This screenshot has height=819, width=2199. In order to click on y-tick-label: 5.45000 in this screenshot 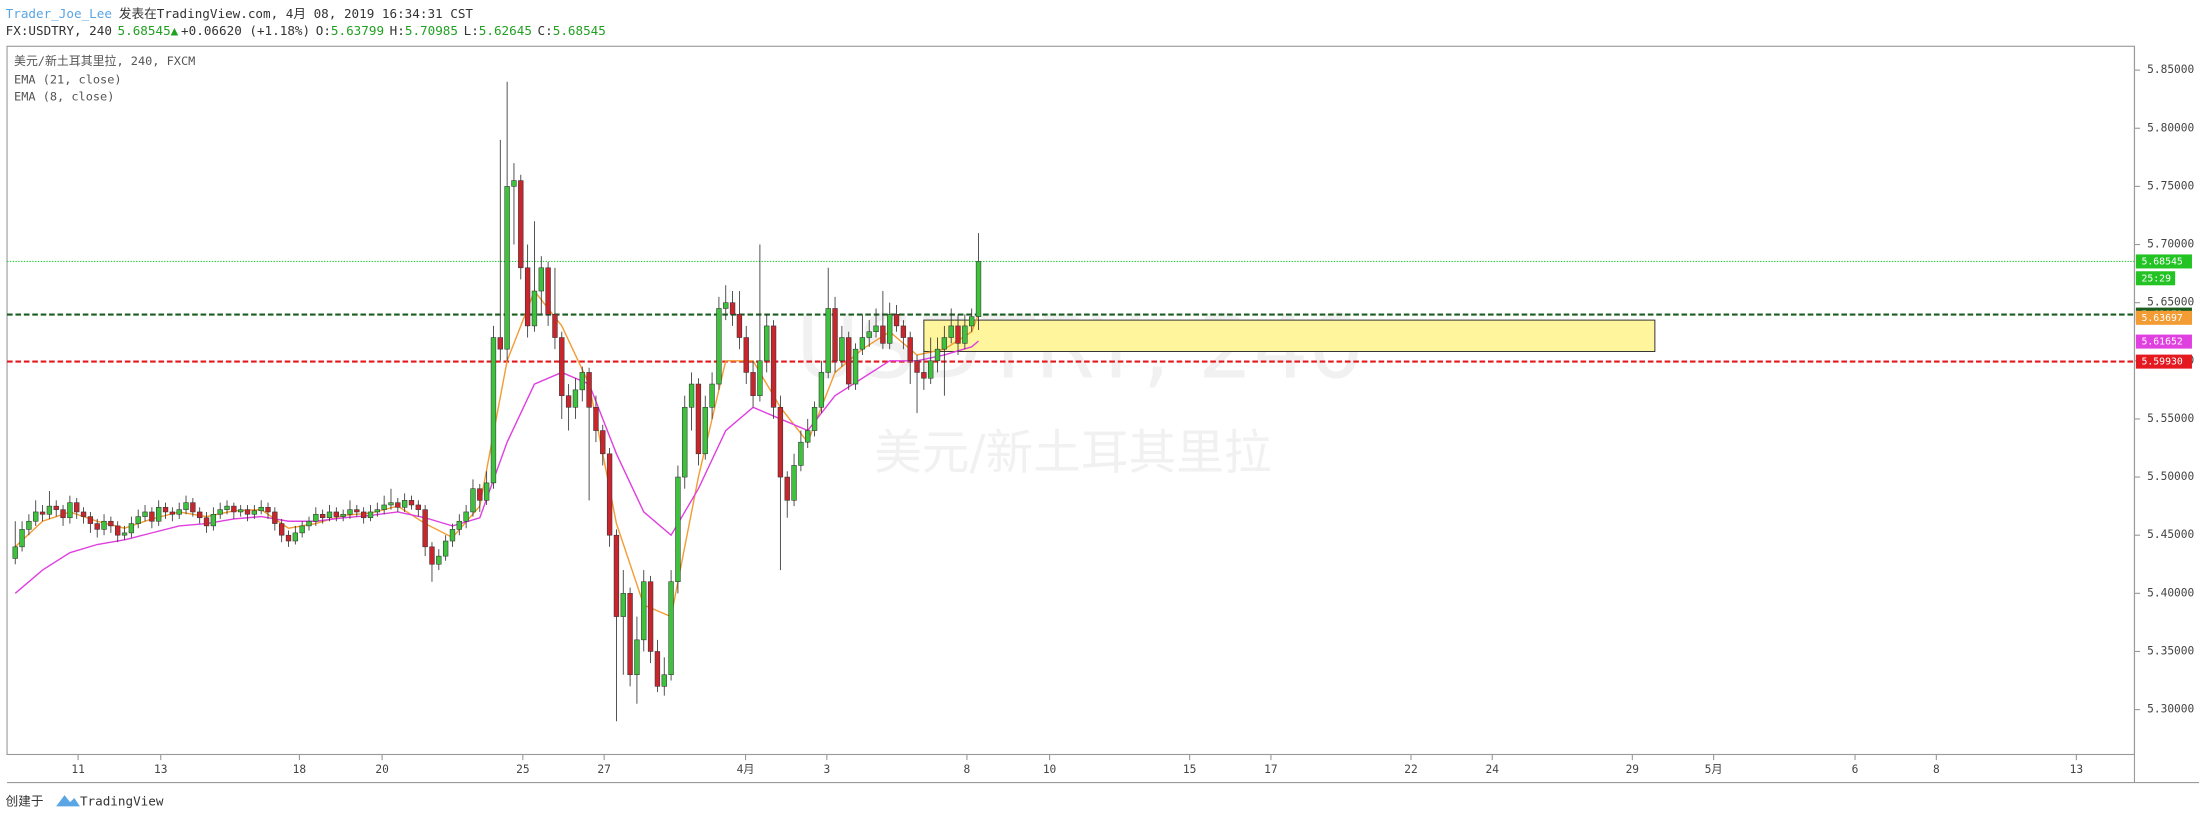, I will do `click(2170, 534)`.